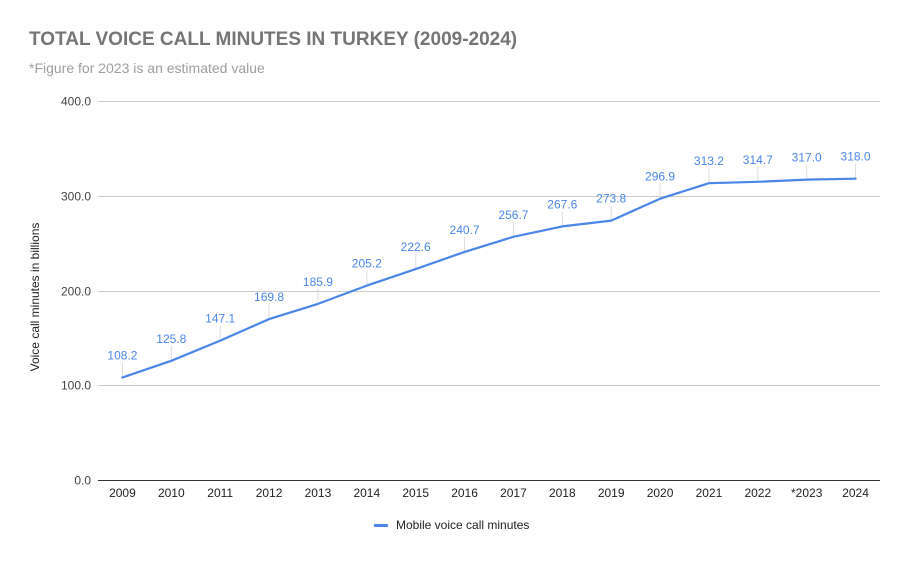 Image resolution: width=908 pixels, height=561 pixels. I want to click on x-tick-label: 2016, so click(464, 493).